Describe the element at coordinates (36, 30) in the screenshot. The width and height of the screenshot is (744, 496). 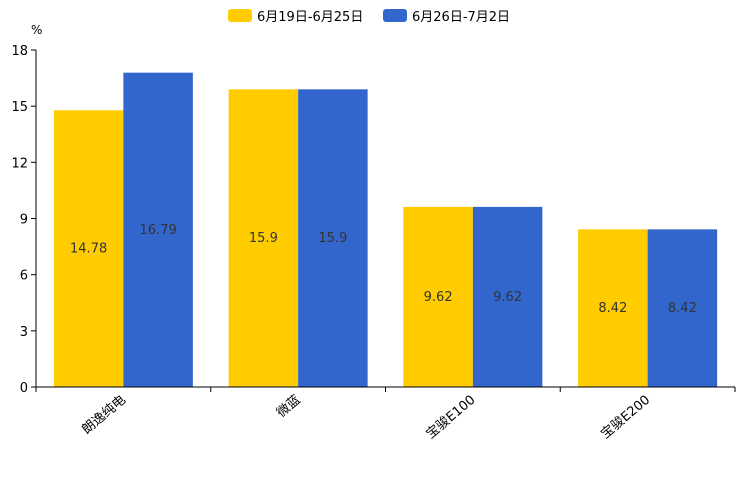
I see `y-axis-unit: %` at that location.